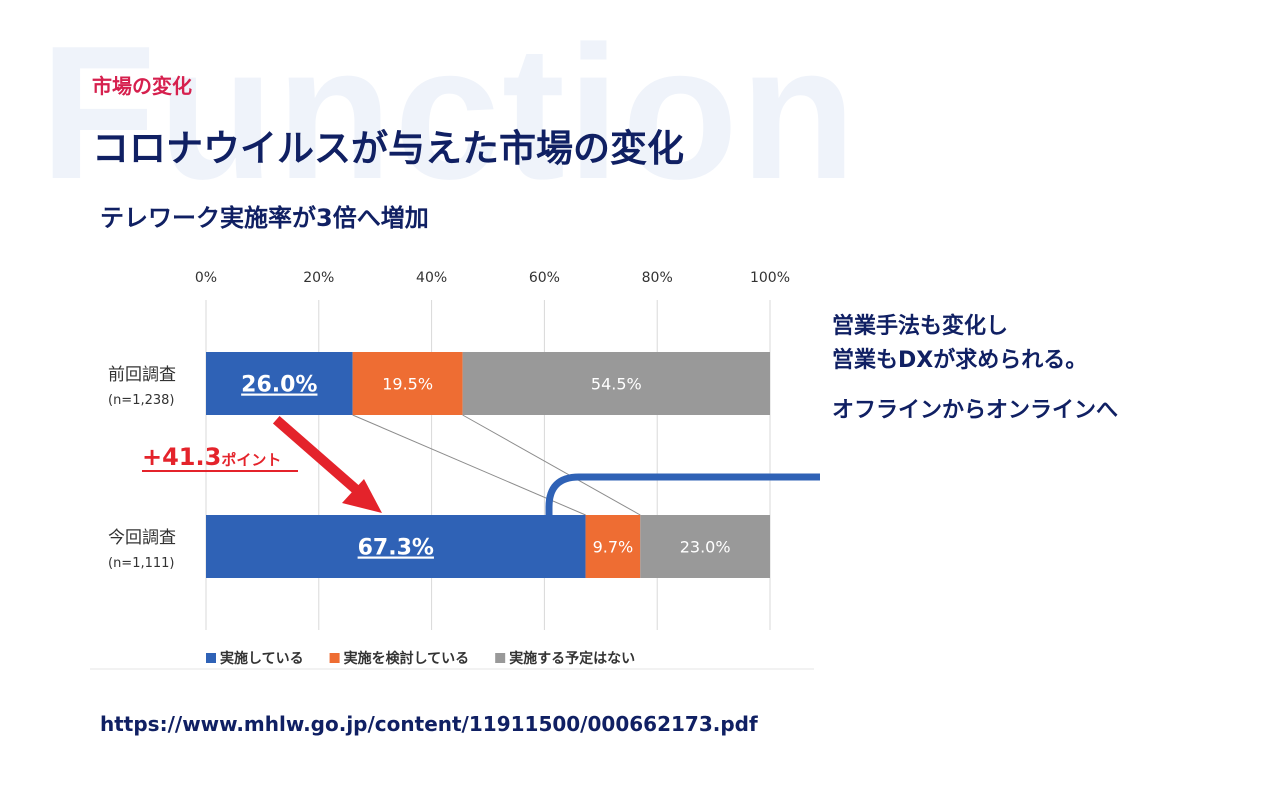  Describe the element at coordinates (572, 658) in the screenshot. I see `legend-label: 実施する予定はない` at that location.